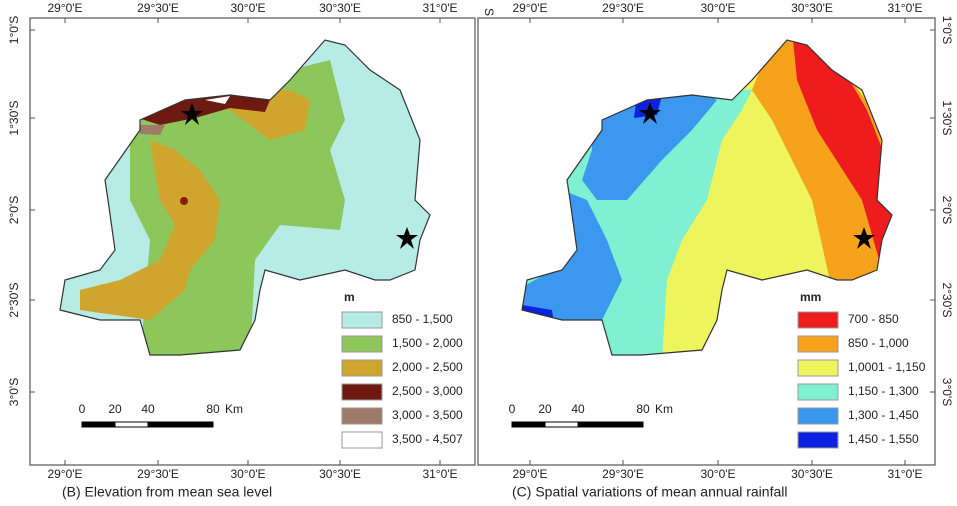 The width and height of the screenshot is (957, 506). I want to click on legend-label: 1,150 - 1,300, so click(883, 391).